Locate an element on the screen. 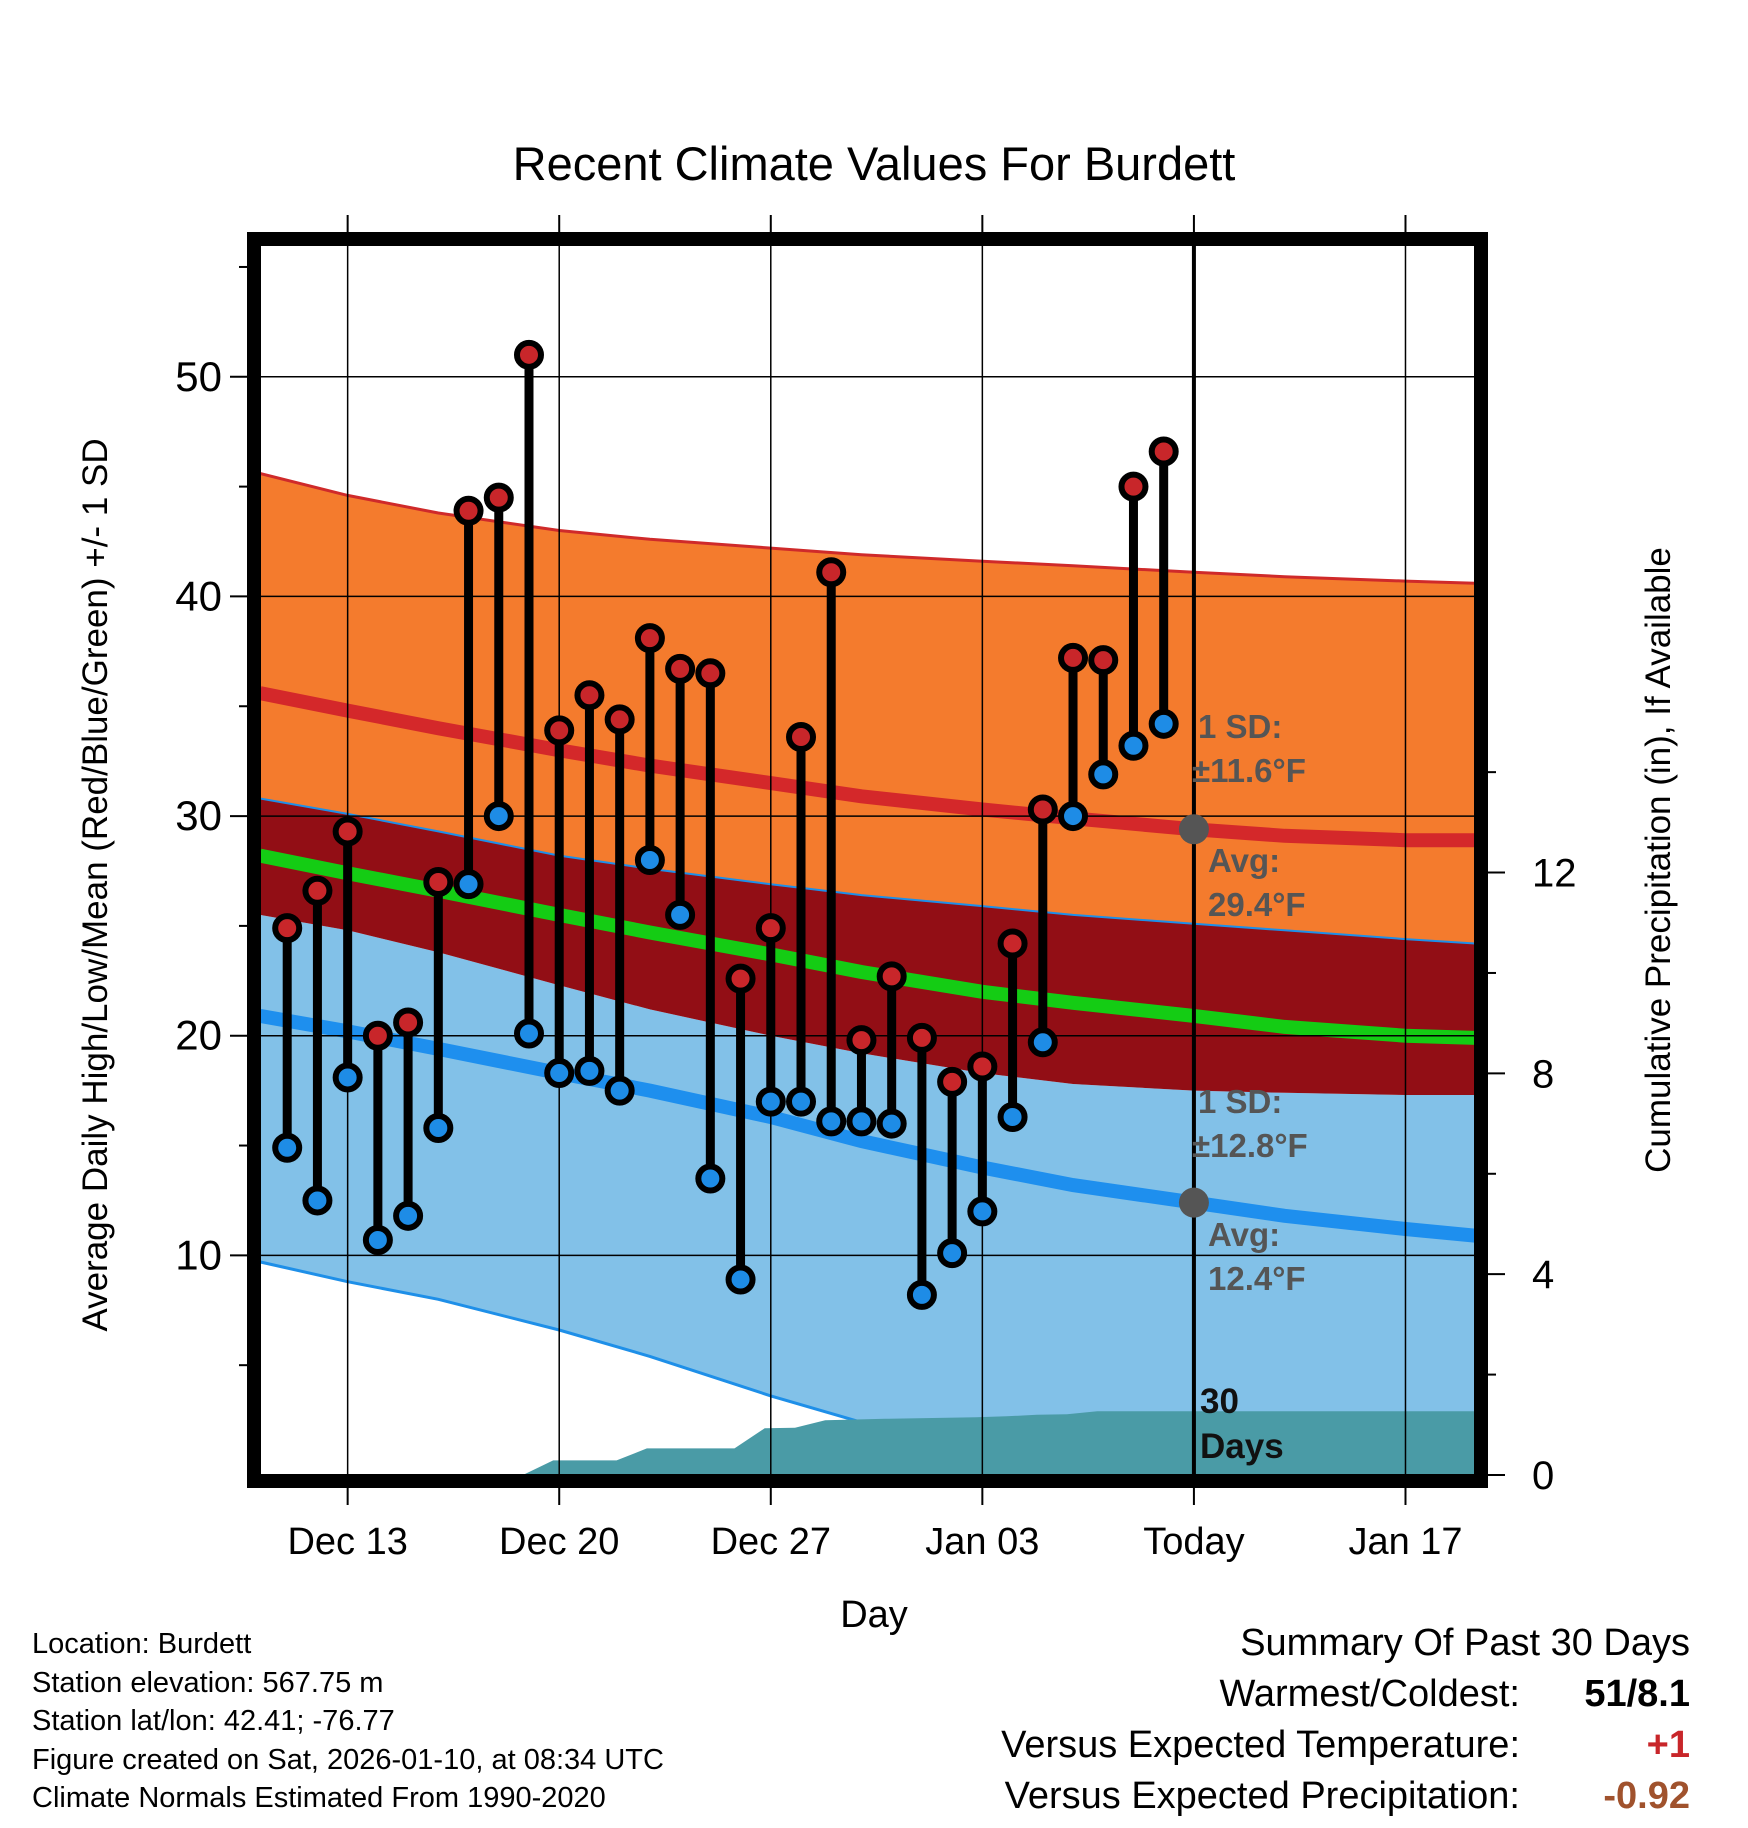  warmest-coldest-value: 51/8.1 is located at coordinates (1637, 1694).